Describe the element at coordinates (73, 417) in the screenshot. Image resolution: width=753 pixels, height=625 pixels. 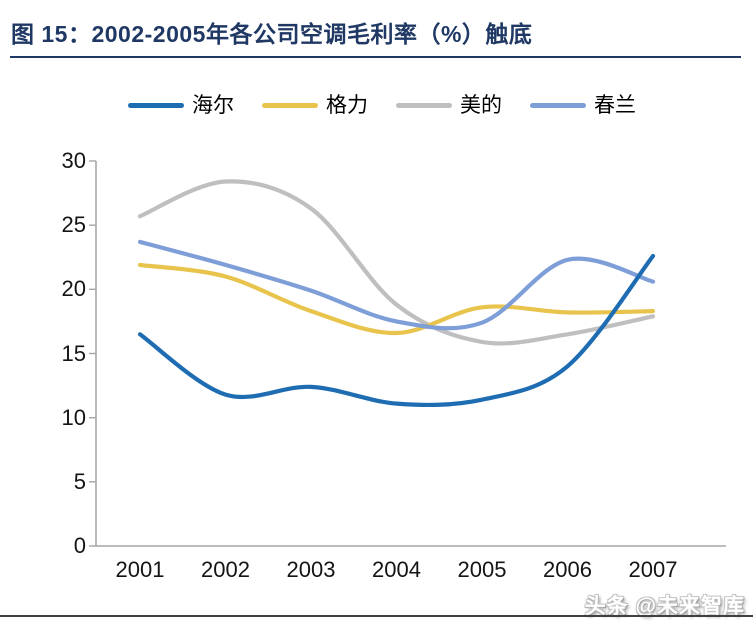
I see `y-axis-tick-label: 10` at that location.